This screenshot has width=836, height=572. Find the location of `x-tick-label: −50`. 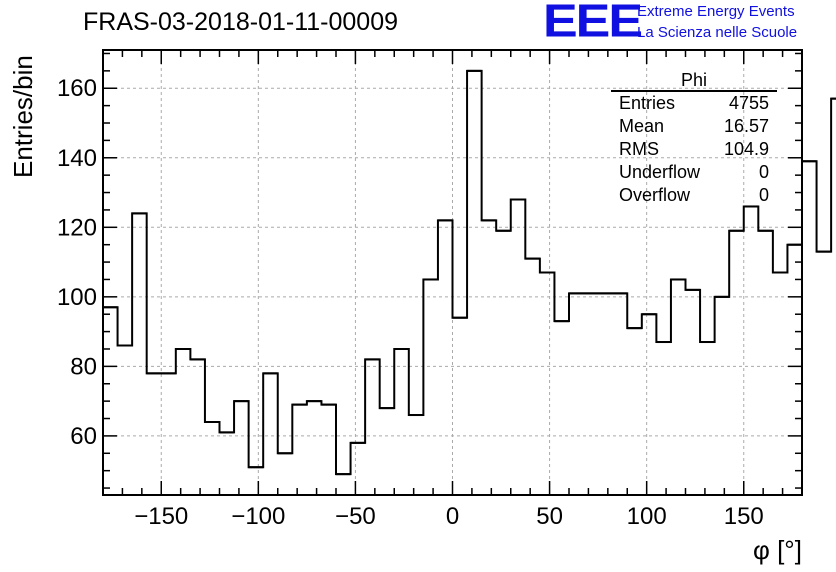

x-tick-label: −50 is located at coordinates (355, 516).